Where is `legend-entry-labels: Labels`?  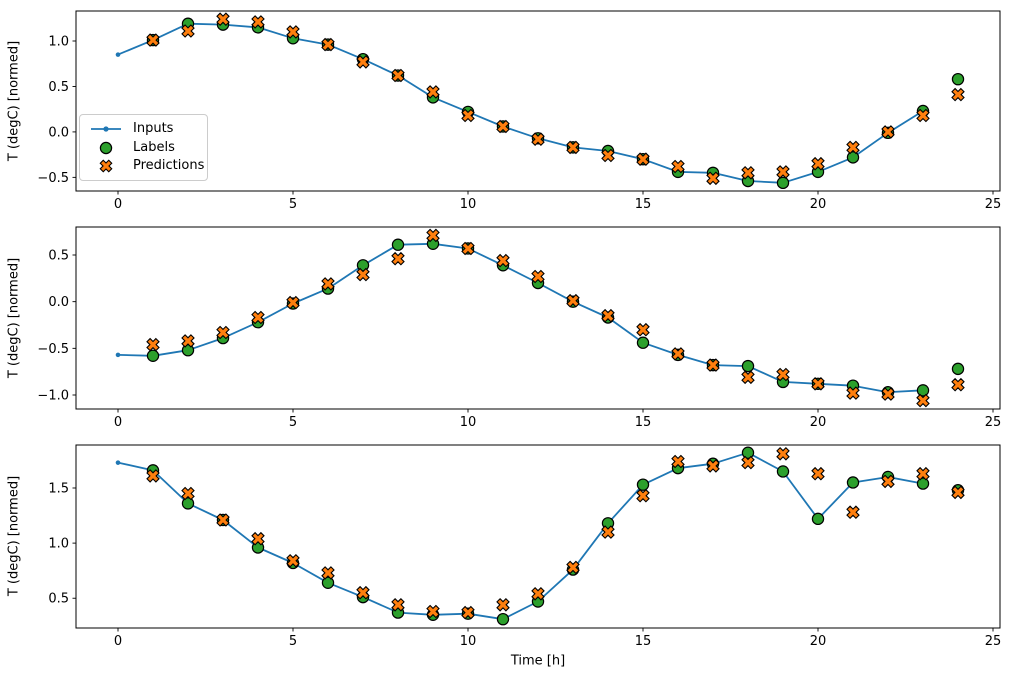 legend-entry-labels: Labels is located at coordinates (143, 148).